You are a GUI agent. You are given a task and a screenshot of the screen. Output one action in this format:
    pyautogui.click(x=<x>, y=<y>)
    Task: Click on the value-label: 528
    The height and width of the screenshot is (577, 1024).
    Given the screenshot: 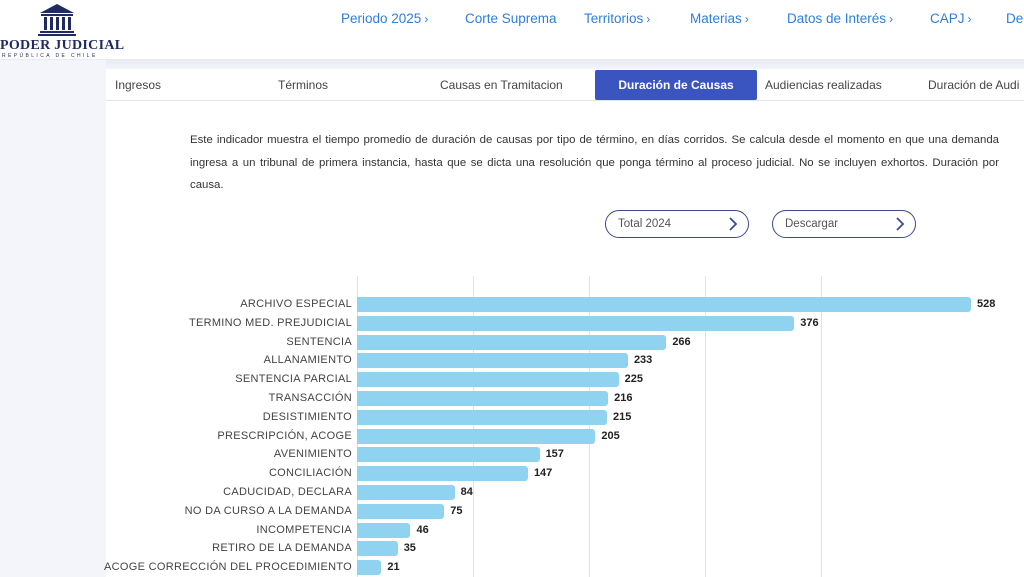 What is the action you would take?
    pyautogui.click(x=986, y=304)
    